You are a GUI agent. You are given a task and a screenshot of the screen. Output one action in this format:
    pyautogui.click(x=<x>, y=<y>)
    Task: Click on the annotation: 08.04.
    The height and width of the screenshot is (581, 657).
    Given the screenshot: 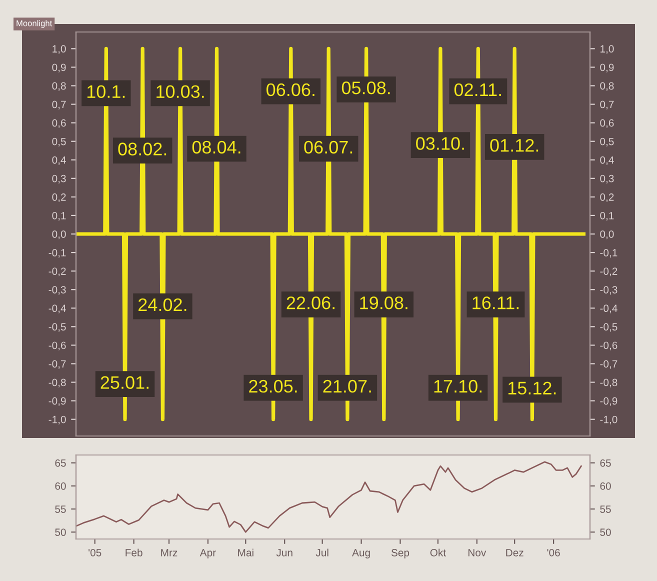 What is the action you would take?
    pyautogui.click(x=216, y=147)
    